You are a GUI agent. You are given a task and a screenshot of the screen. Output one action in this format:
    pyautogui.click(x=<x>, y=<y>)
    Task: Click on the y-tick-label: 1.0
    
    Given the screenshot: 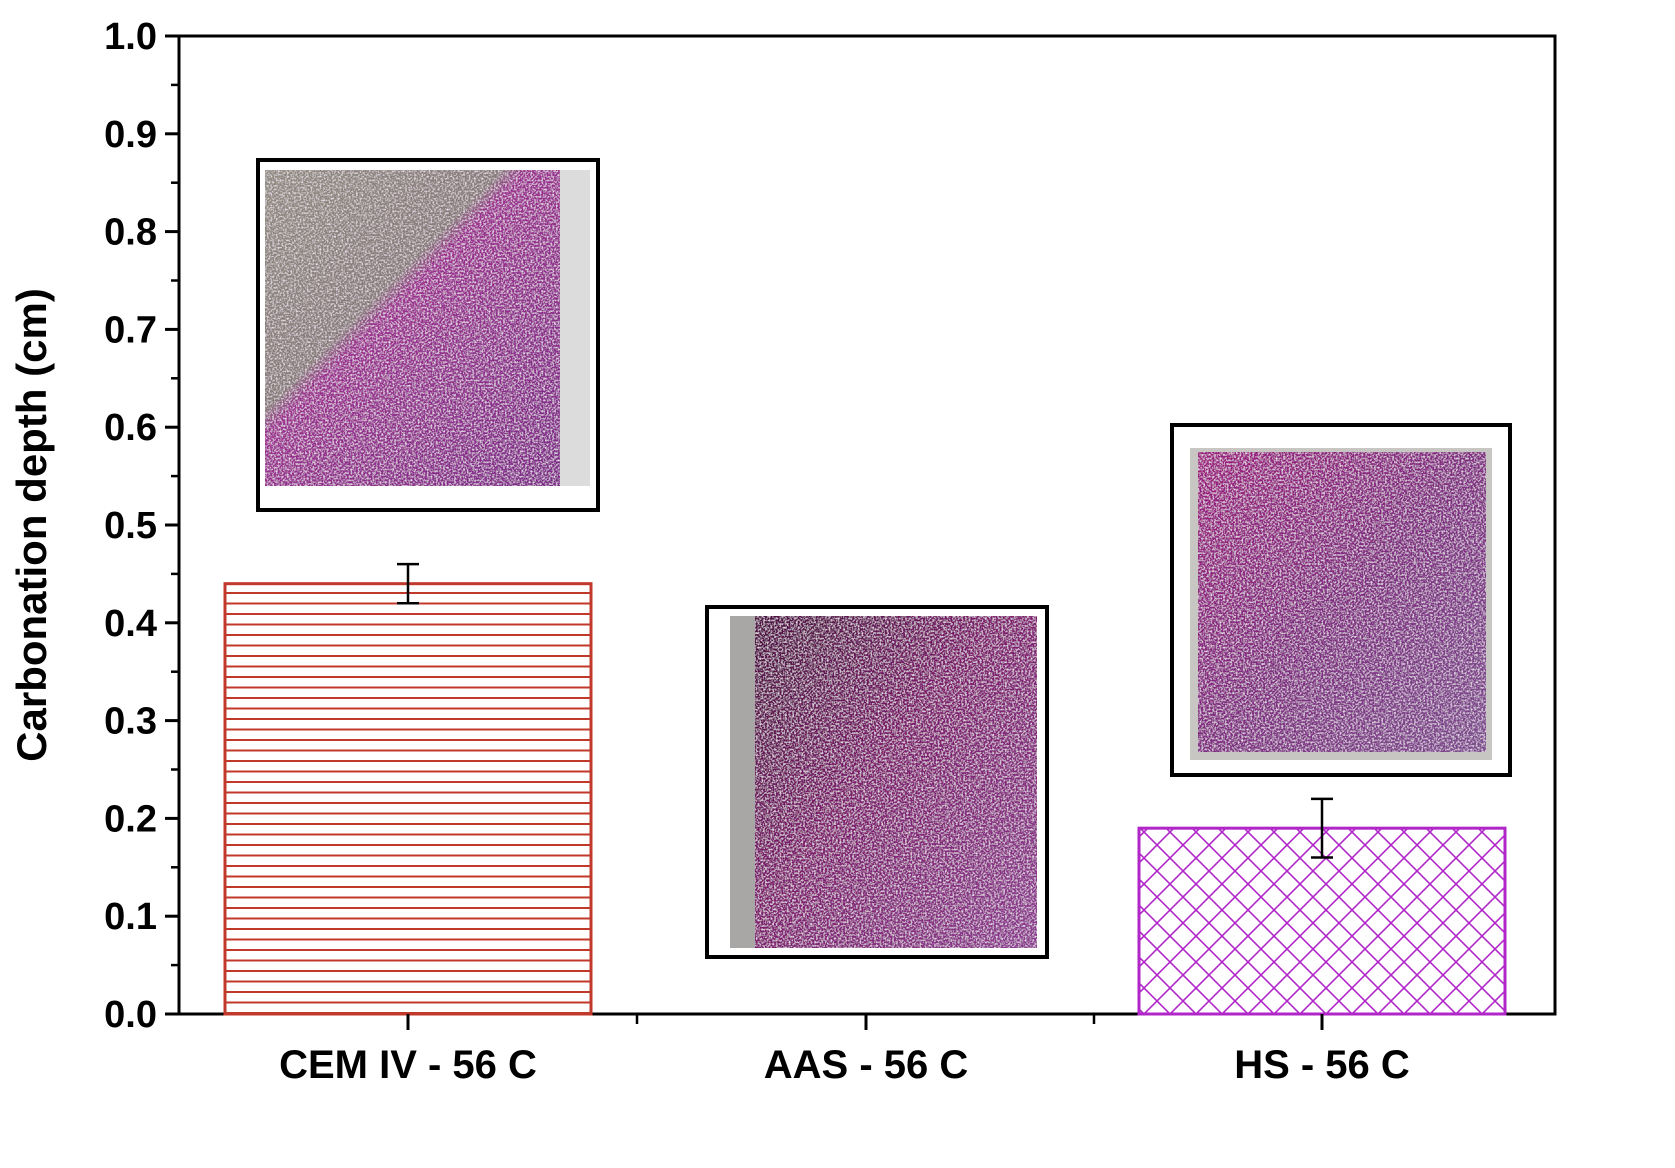 What is the action you would take?
    pyautogui.click(x=130, y=37)
    